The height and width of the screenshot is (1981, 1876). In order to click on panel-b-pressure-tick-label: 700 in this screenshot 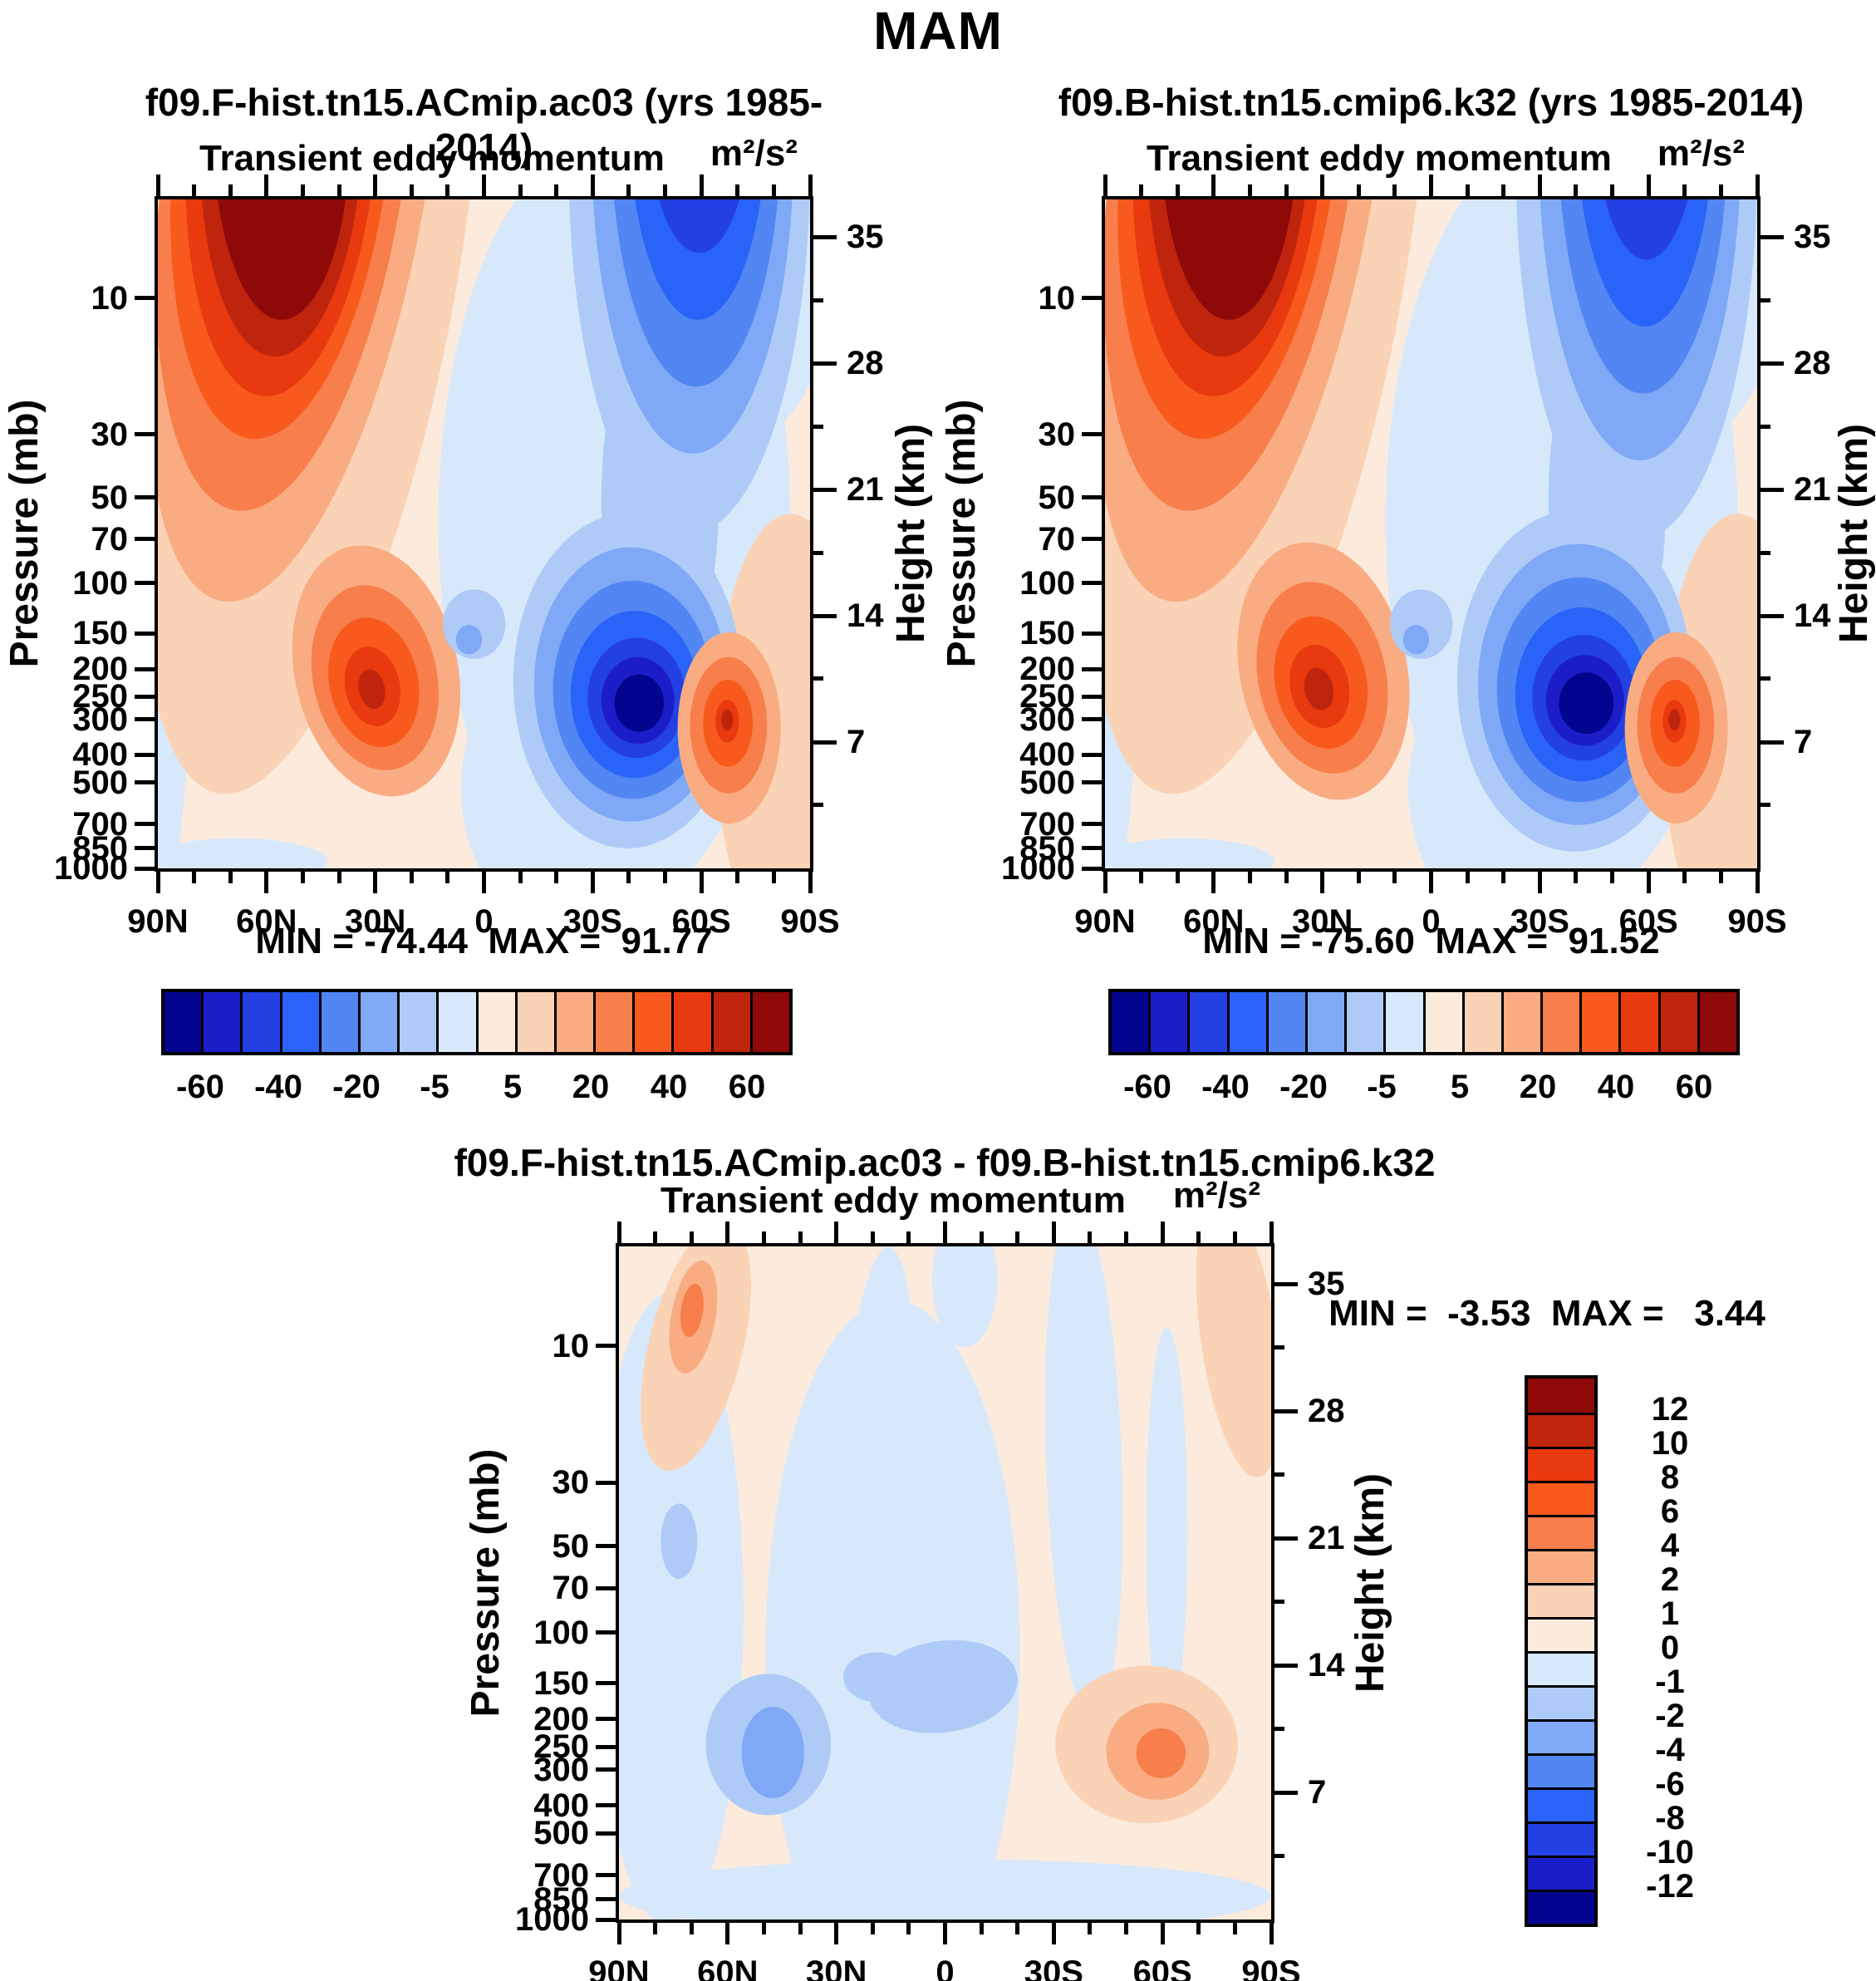, I will do `click(1047, 824)`.